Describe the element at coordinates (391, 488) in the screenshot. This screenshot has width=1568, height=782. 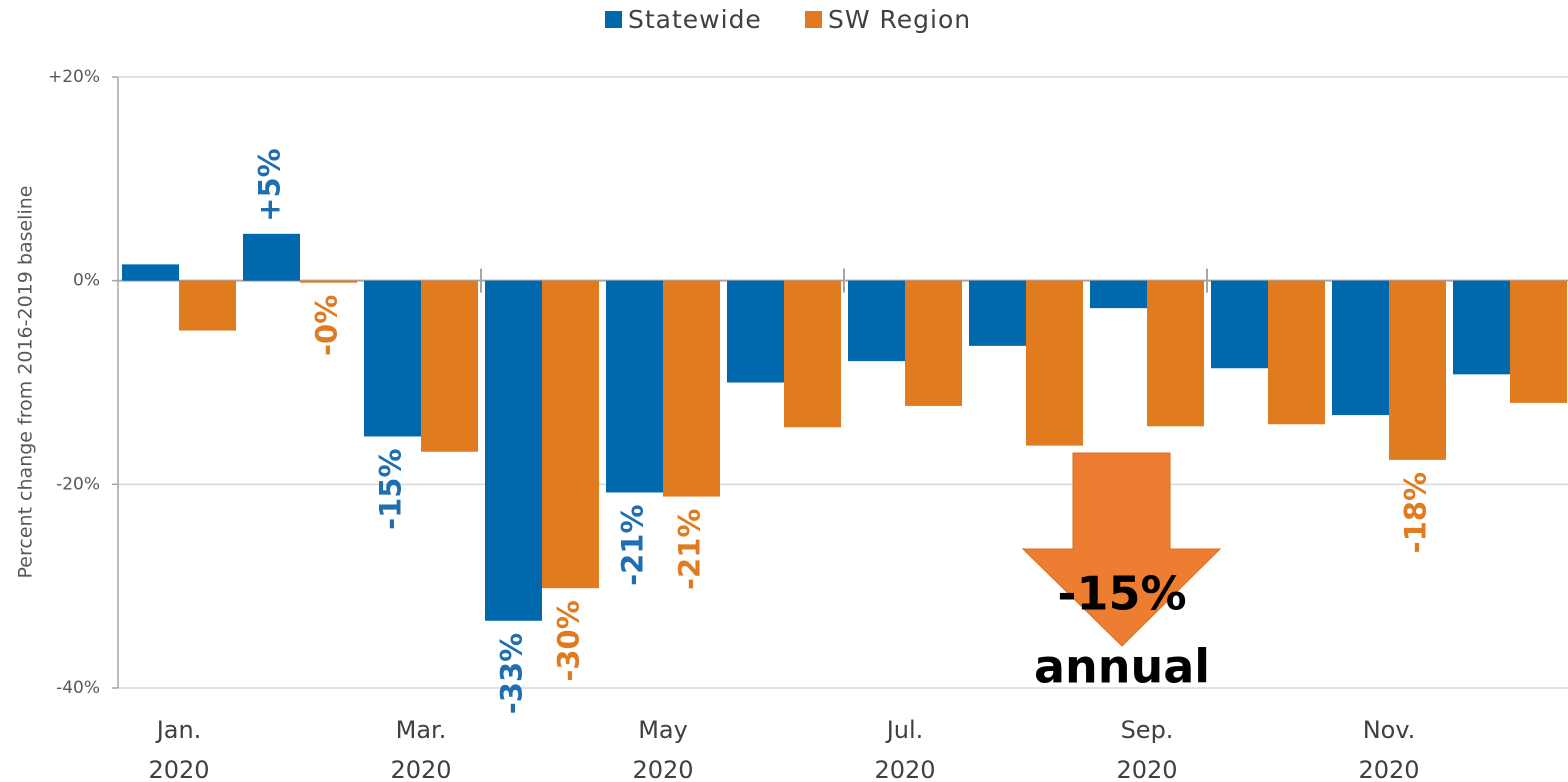
I see `value-label: -15%` at that location.